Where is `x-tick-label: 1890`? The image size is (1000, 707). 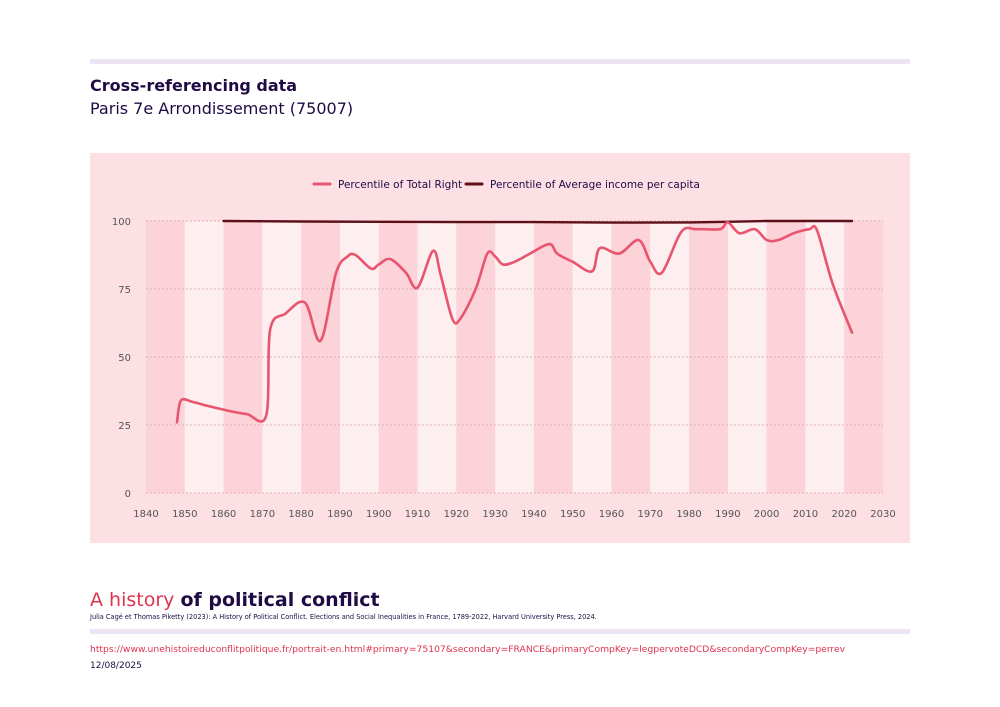 x-tick-label: 1890 is located at coordinates (339, 514).